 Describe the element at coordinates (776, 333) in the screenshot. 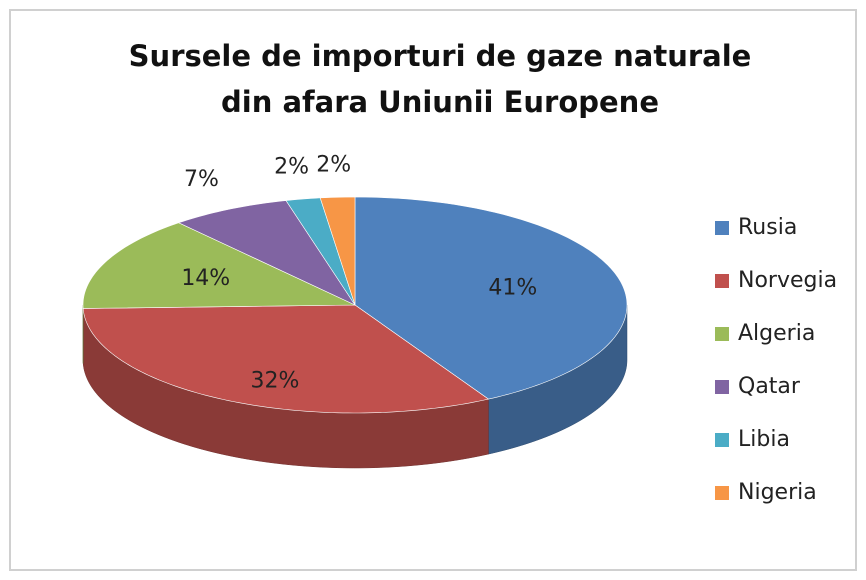

I see `legend-label: Algeria` at that location.